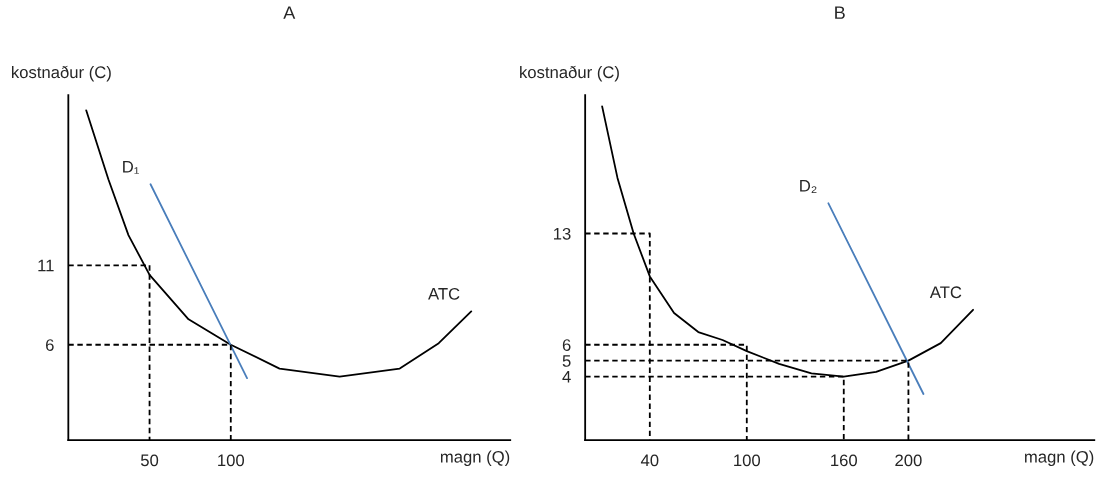 This screenshot has width=1102, height=481. What do you see at coordinates (566, 361) in the screenshot?
I see `y-tick-label: 5` at bounding box center [566, 361].